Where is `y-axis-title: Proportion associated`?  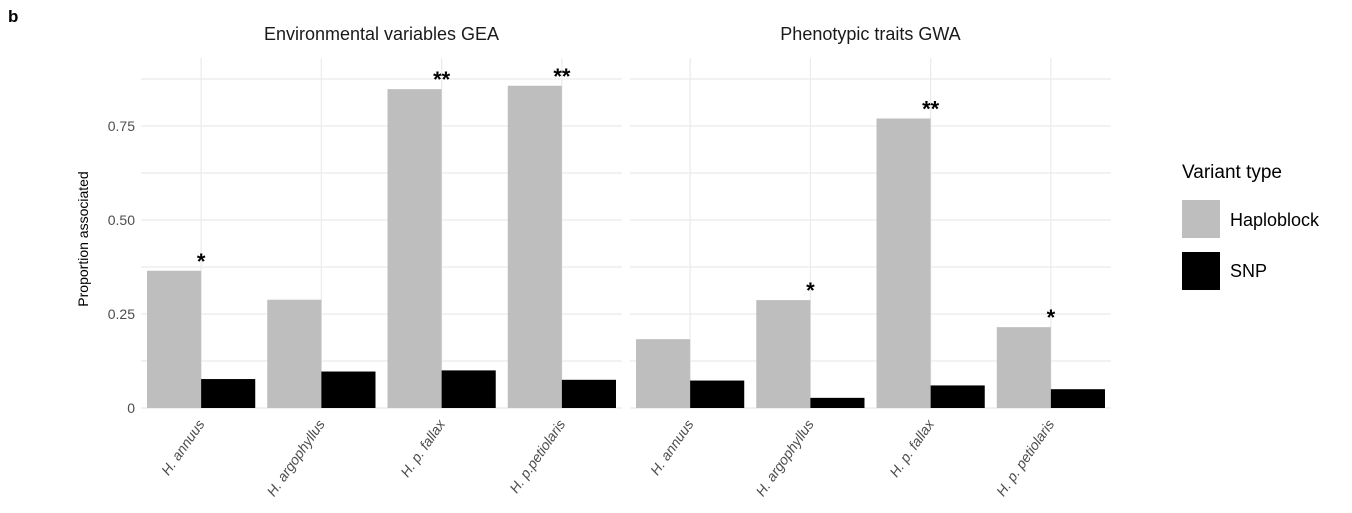 y-axis-title: Proportion associated is located at coordinates (83, 238).